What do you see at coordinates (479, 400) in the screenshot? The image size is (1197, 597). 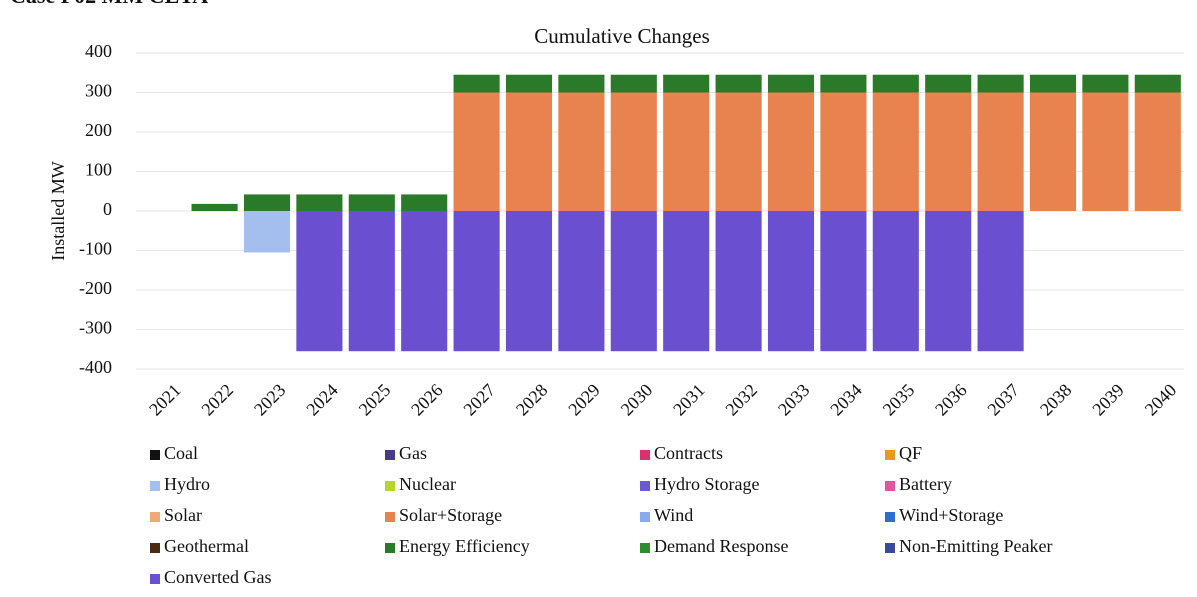 I see `x-tick-label: 2027` at bounding box center [479, 400].